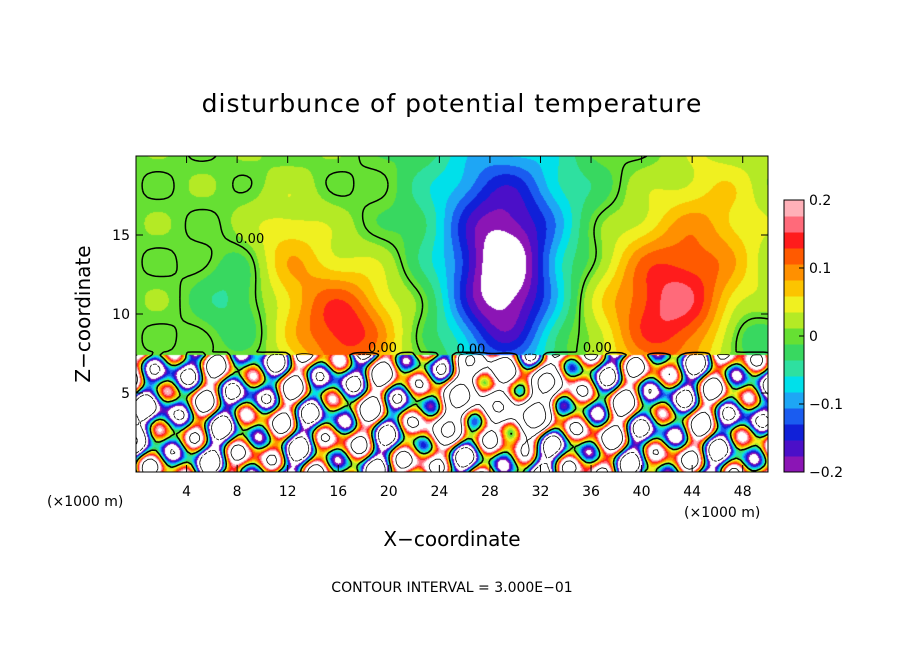 The width and height of the screenshot is (904, 654). What do you see at coordinates (237, 492) in the screenshot?
I see `x-tick-label: 8` at bounding box center [237, 492].